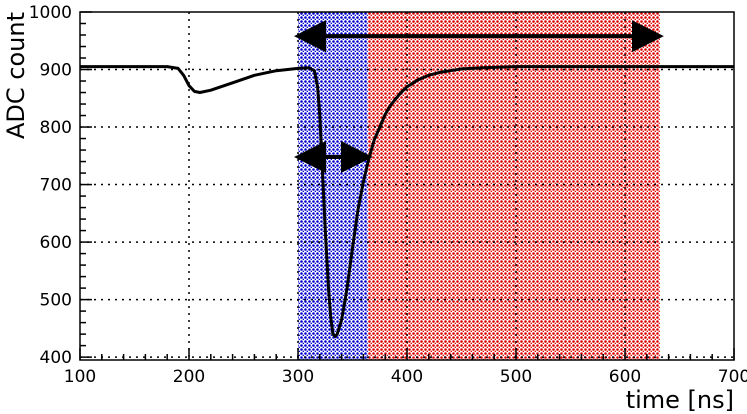  Describe the element at coordinates (16, 75) in the screenshot. I see `y-axis-title: ADC count` at that location.